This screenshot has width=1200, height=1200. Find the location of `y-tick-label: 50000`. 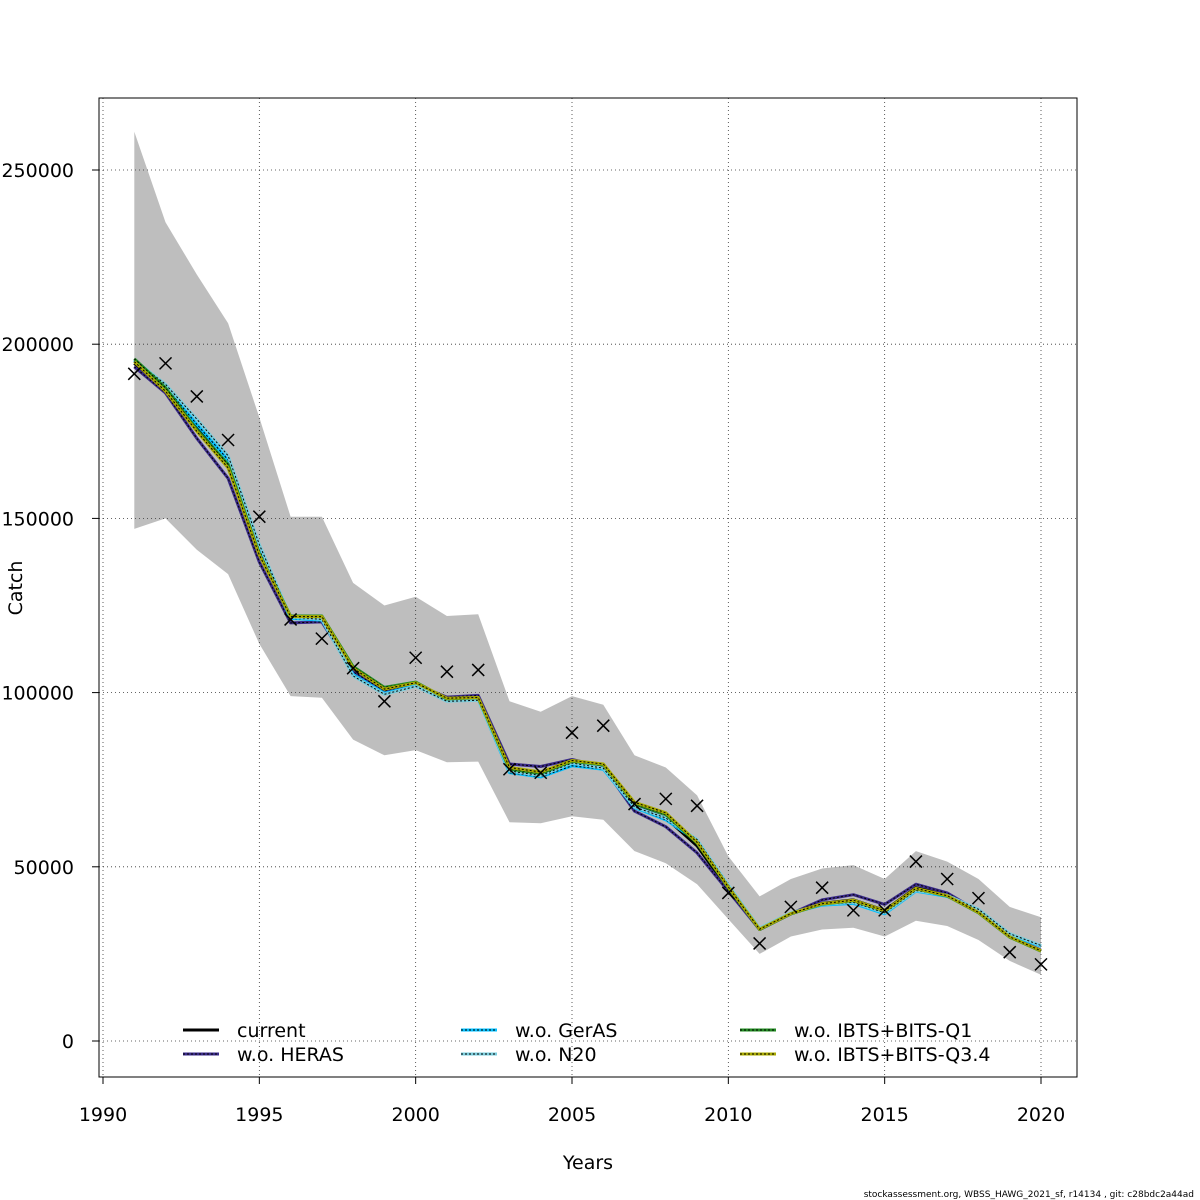

y-tick-label: 50000 is located at coordinates (44, 868).